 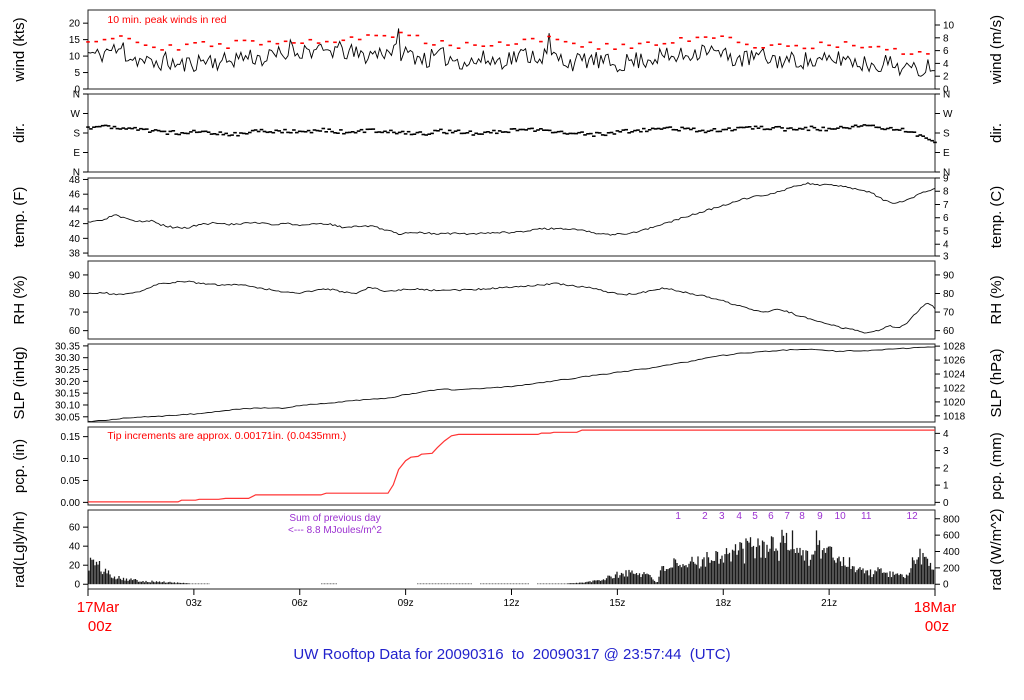 I want to click on ytick-left-pcp: 0.10, so click(x=71, y=459).